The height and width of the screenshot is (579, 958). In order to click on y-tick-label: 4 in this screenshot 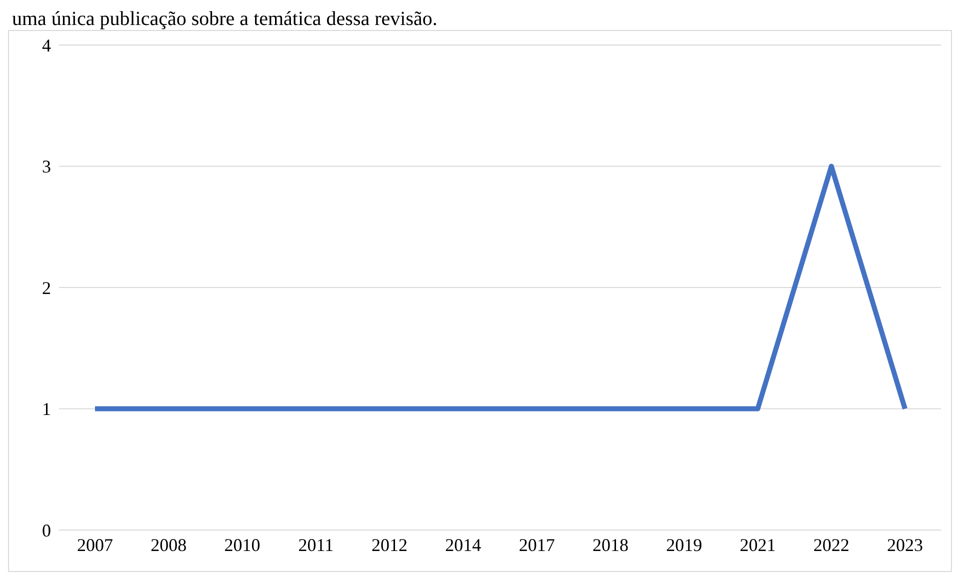, I will do `click(46, 45)`.